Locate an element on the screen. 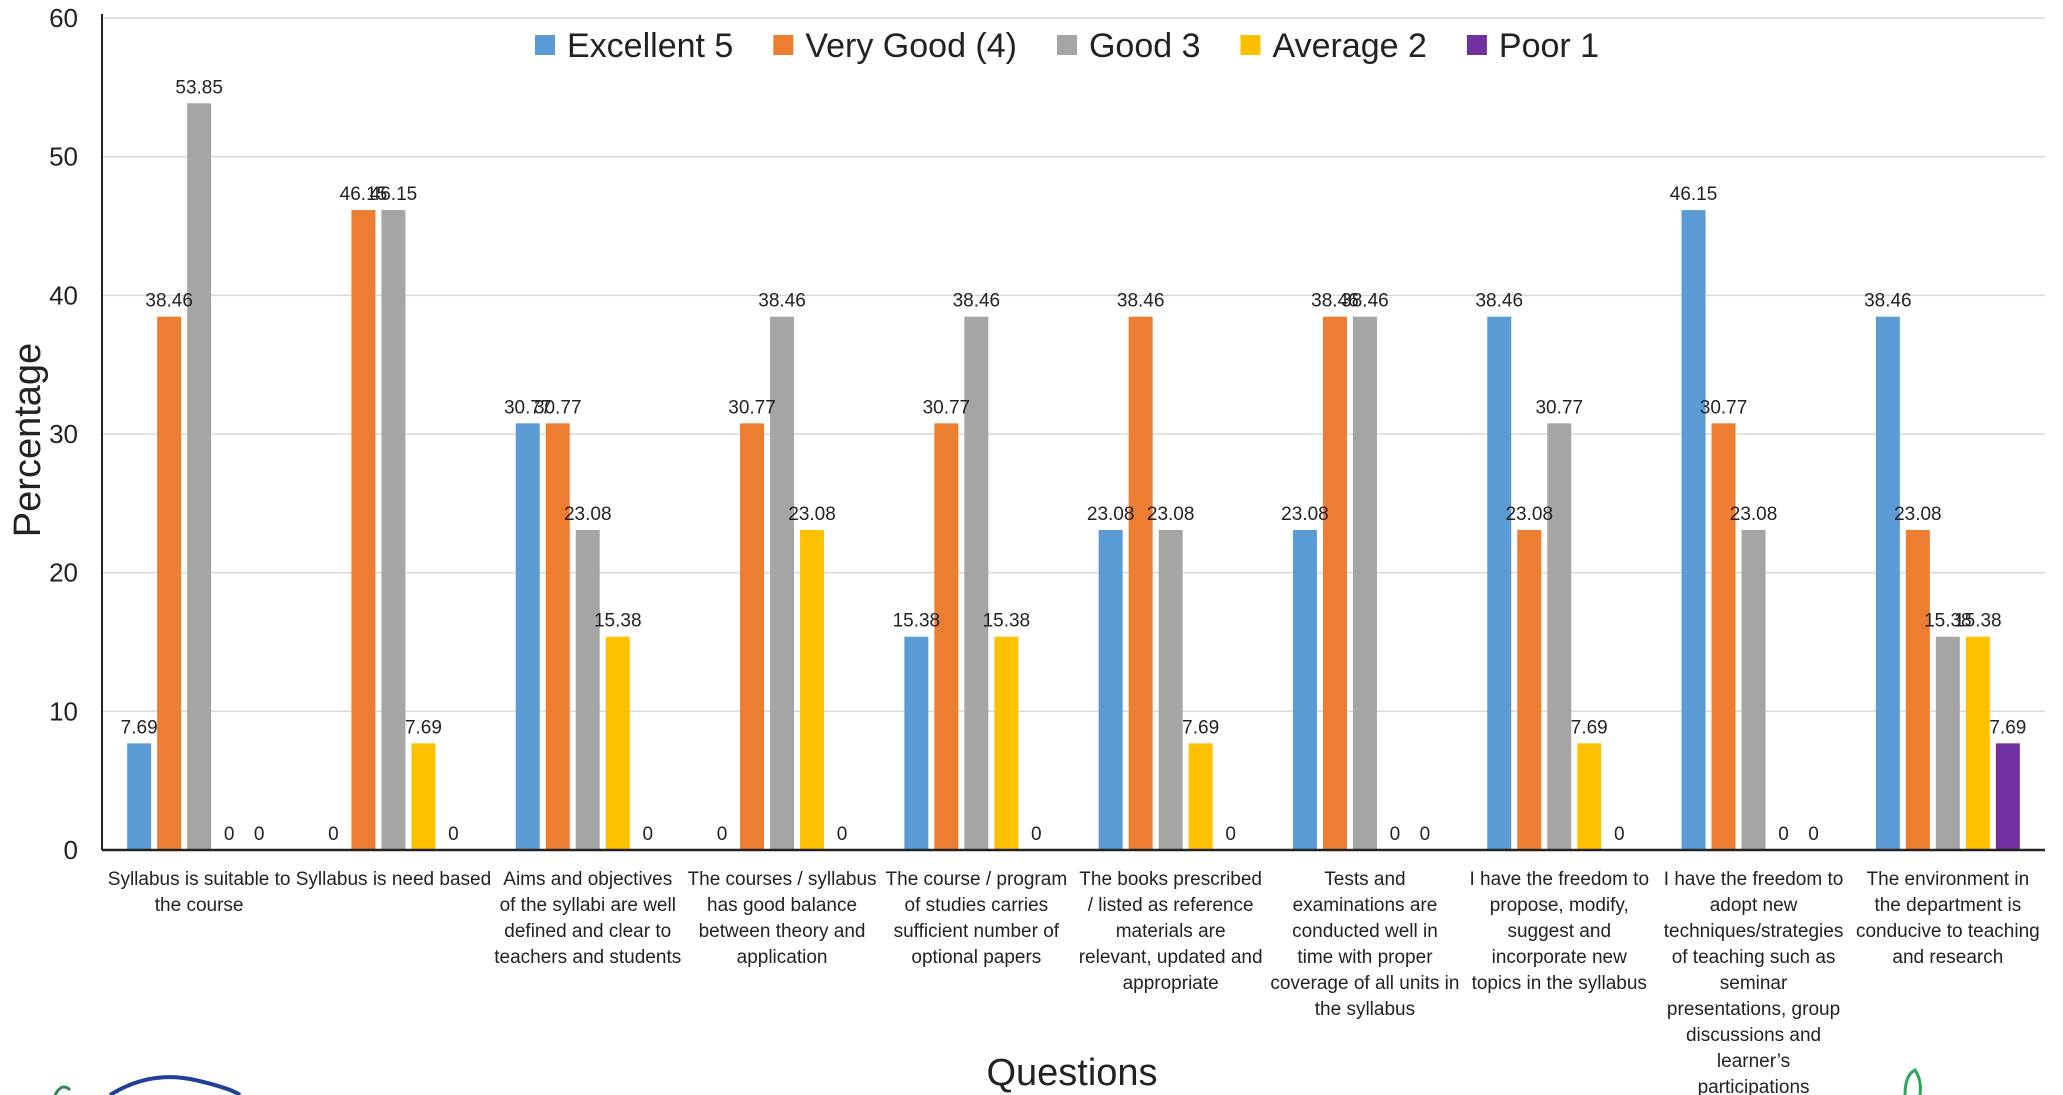  legend-label: Excellent 5 is located at coordinates (650, 46).